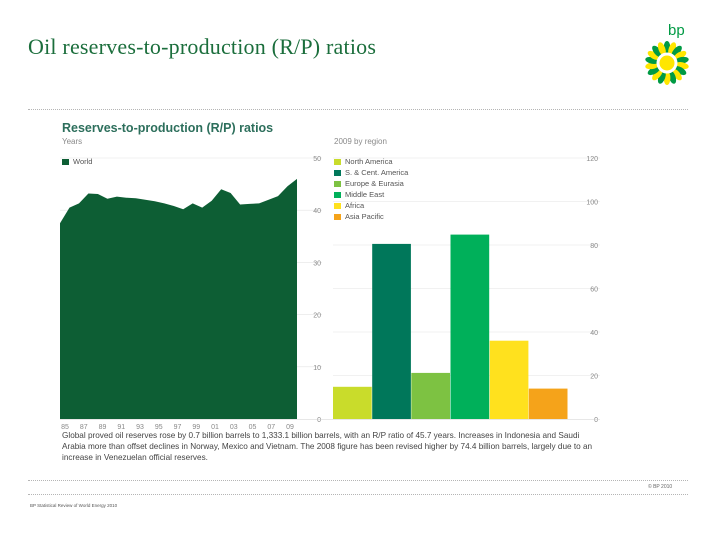 The image size is (720, 540). I want to click on slide-title: Oil reserves-to-production (R/P) ratios, so click(202, 46).